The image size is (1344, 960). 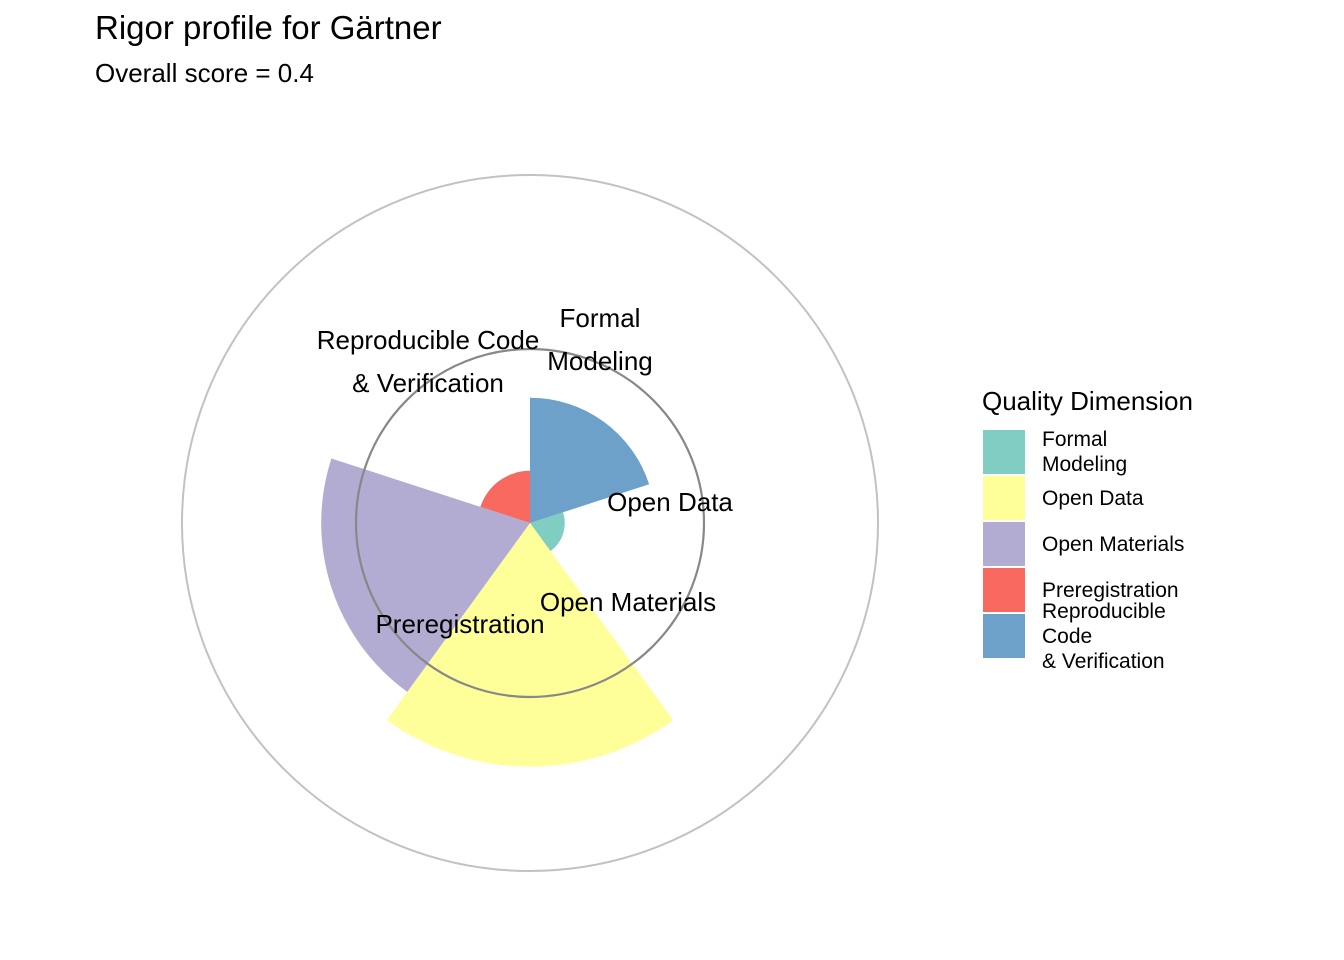 What do you see at coordinates (1085, 452) in the screenshot?
I see `legend-label: Formal Modeling` at bounding box center [1085, 452].